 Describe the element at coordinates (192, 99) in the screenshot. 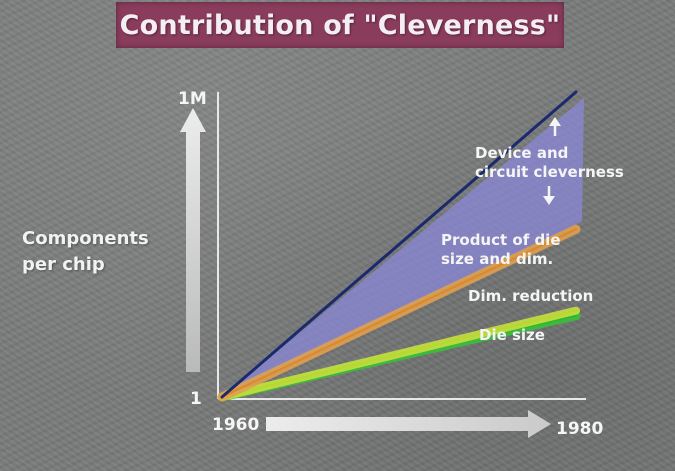

I see `y-tick-top: 1M` at that location.